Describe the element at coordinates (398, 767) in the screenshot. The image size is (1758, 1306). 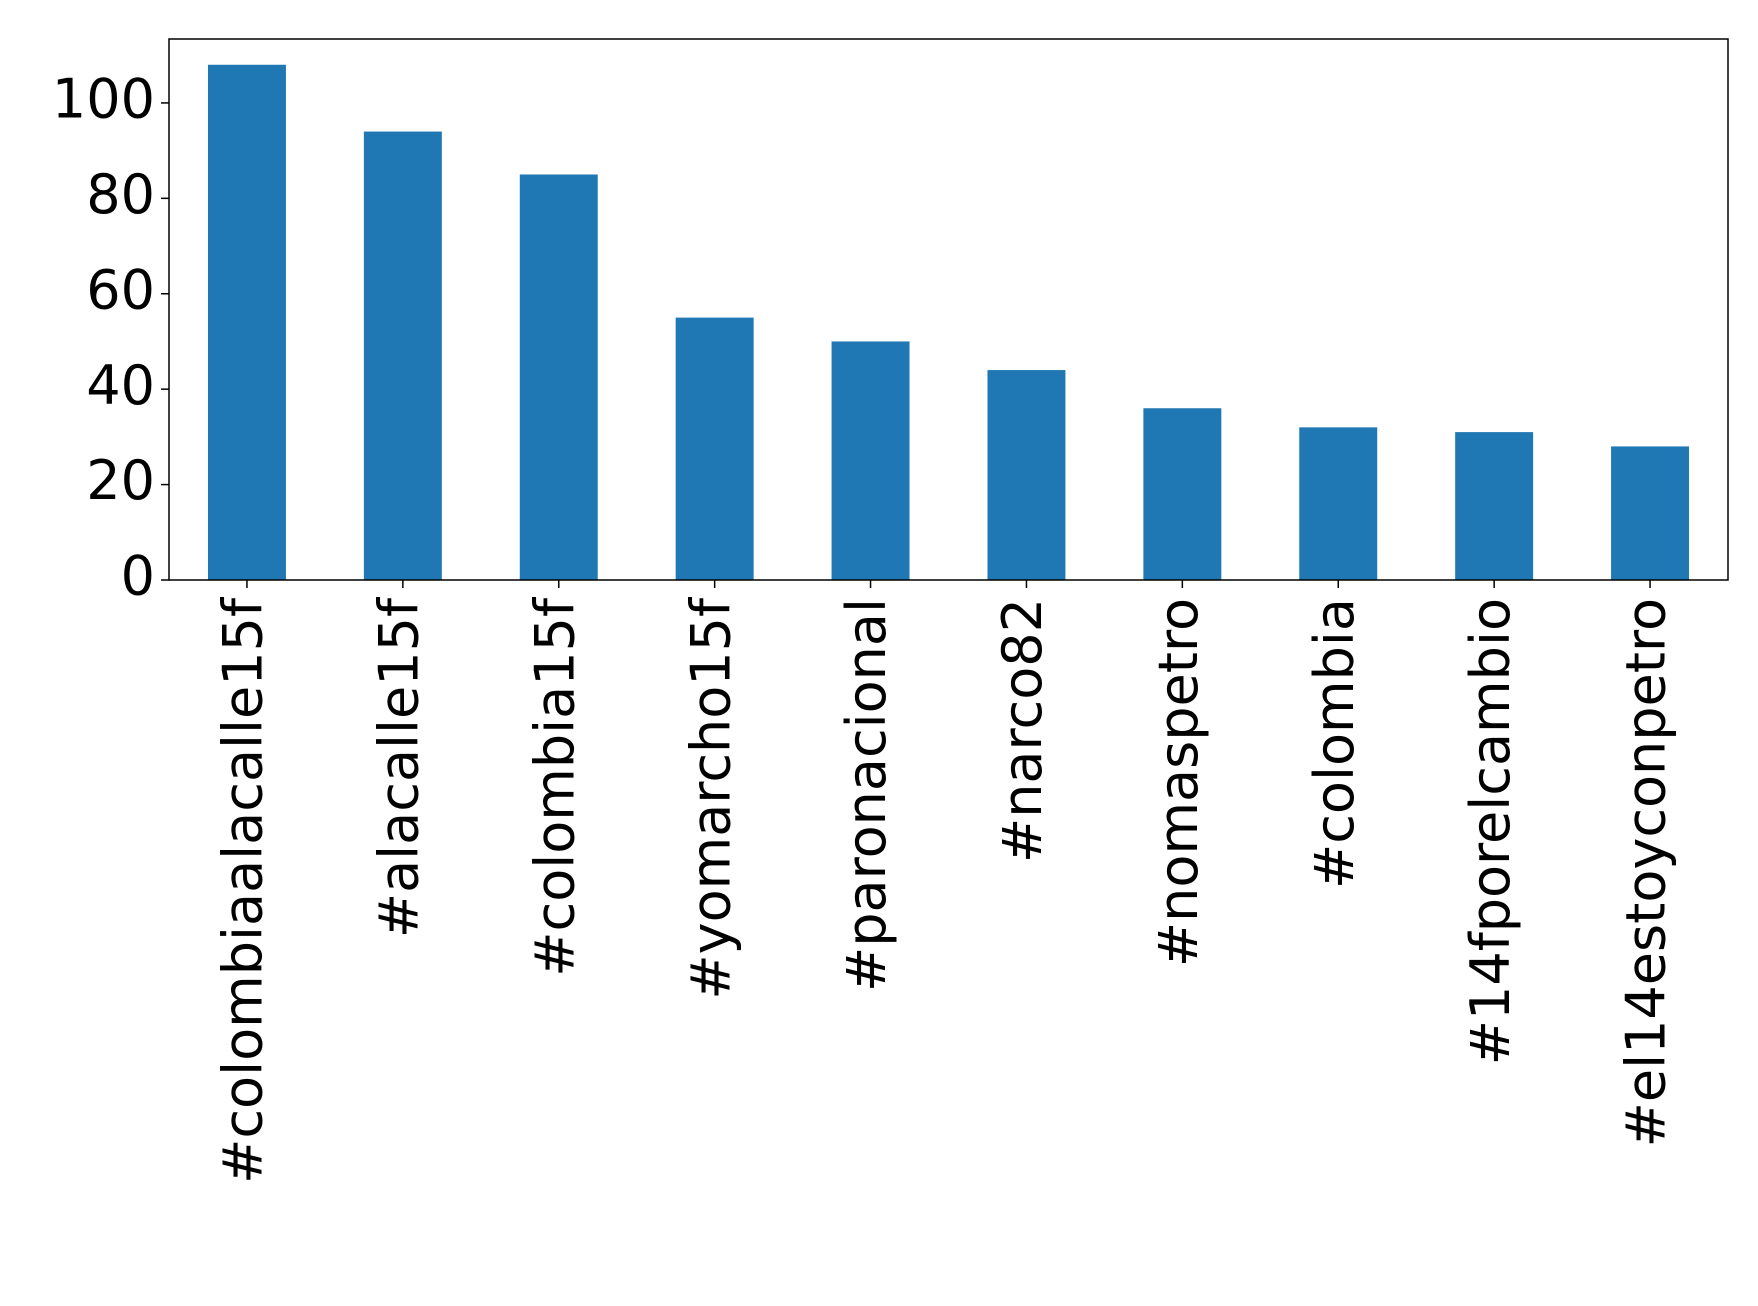
I see `x-tick-label: #alacalle15f` at that location.